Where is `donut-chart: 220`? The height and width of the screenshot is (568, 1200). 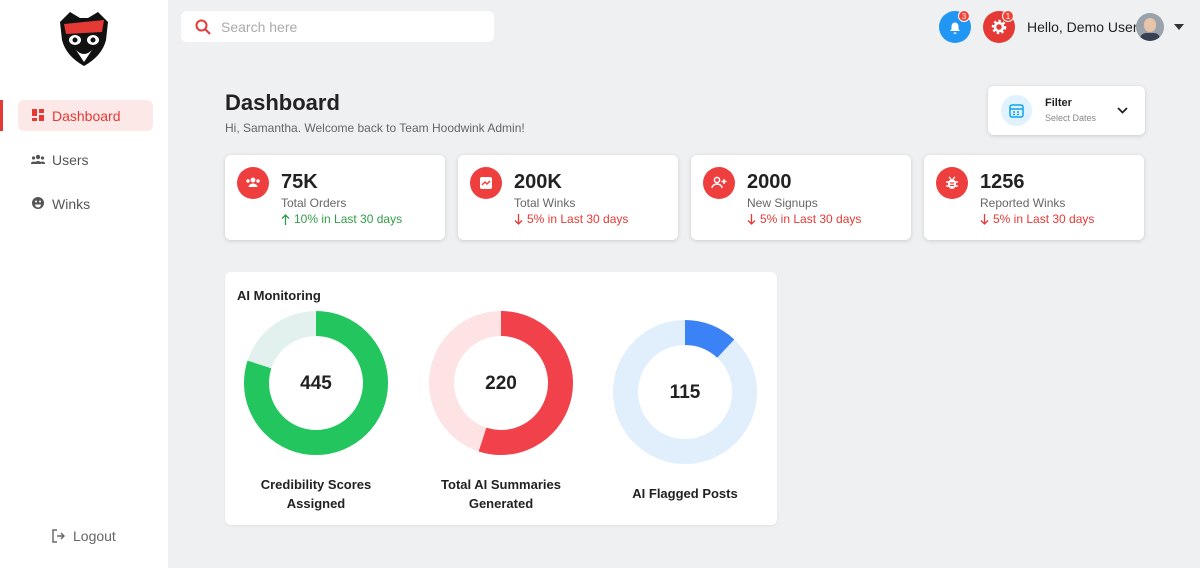
donut-chart: 220 is located at coordinates (501, 383).